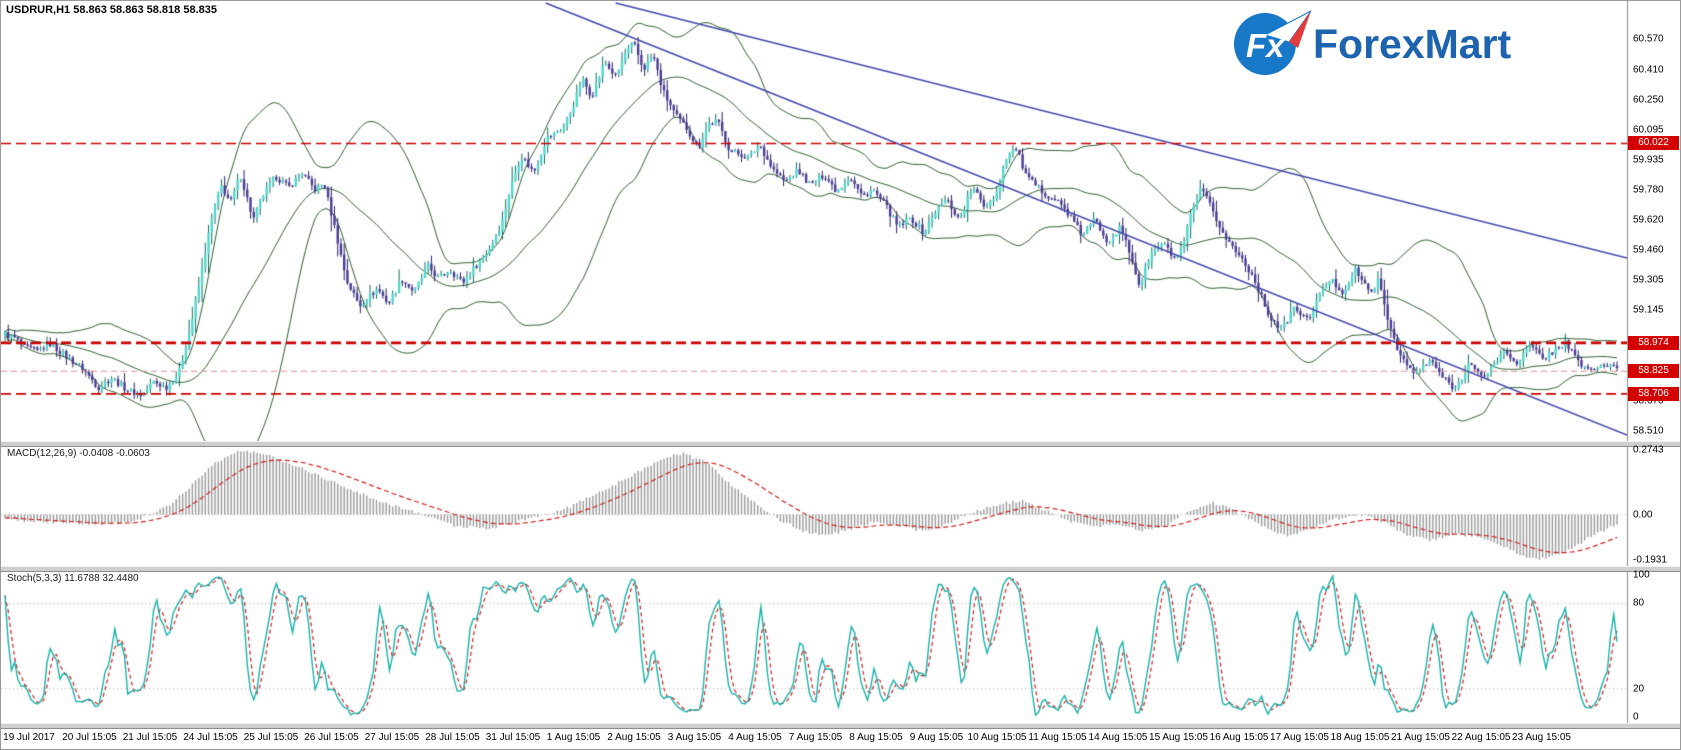 Image resolution: width=1681 pixels, height=750 pixels. Describe the element at coordinates (1300, 29) in the screenshot. I see `paper-plane-accent` at that location.